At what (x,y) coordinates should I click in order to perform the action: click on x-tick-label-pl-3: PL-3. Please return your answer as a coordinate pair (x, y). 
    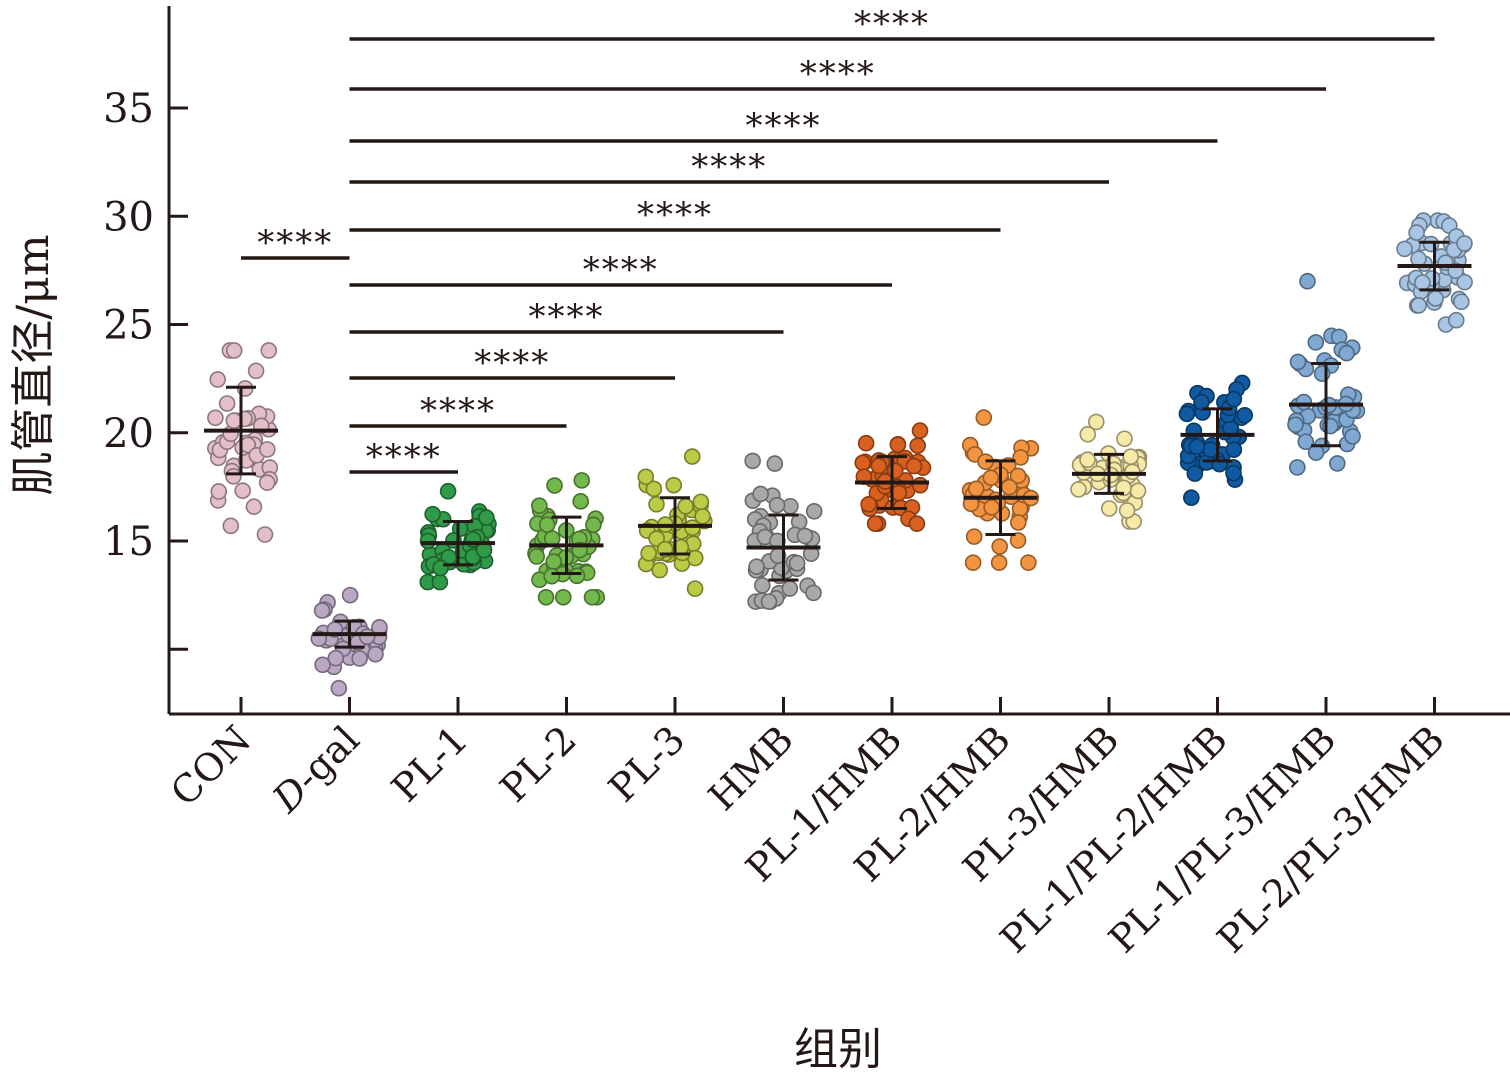
    Looking at the image, I should click on (646, 763).